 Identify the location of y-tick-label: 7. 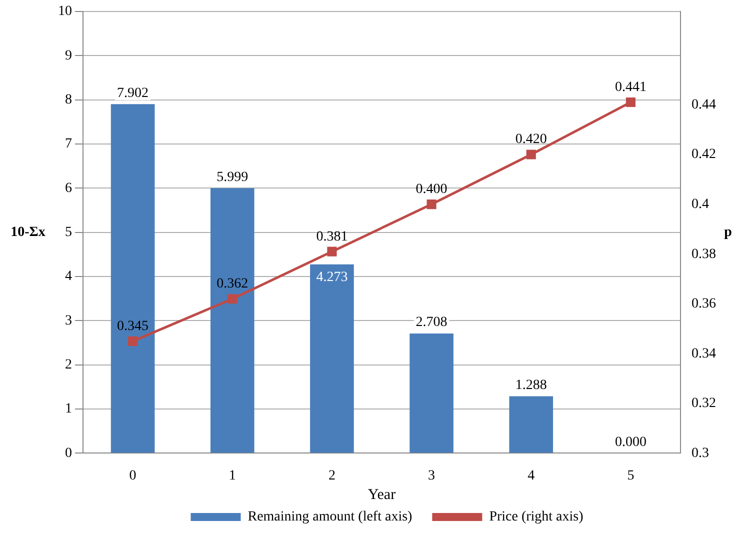
(68, 144).